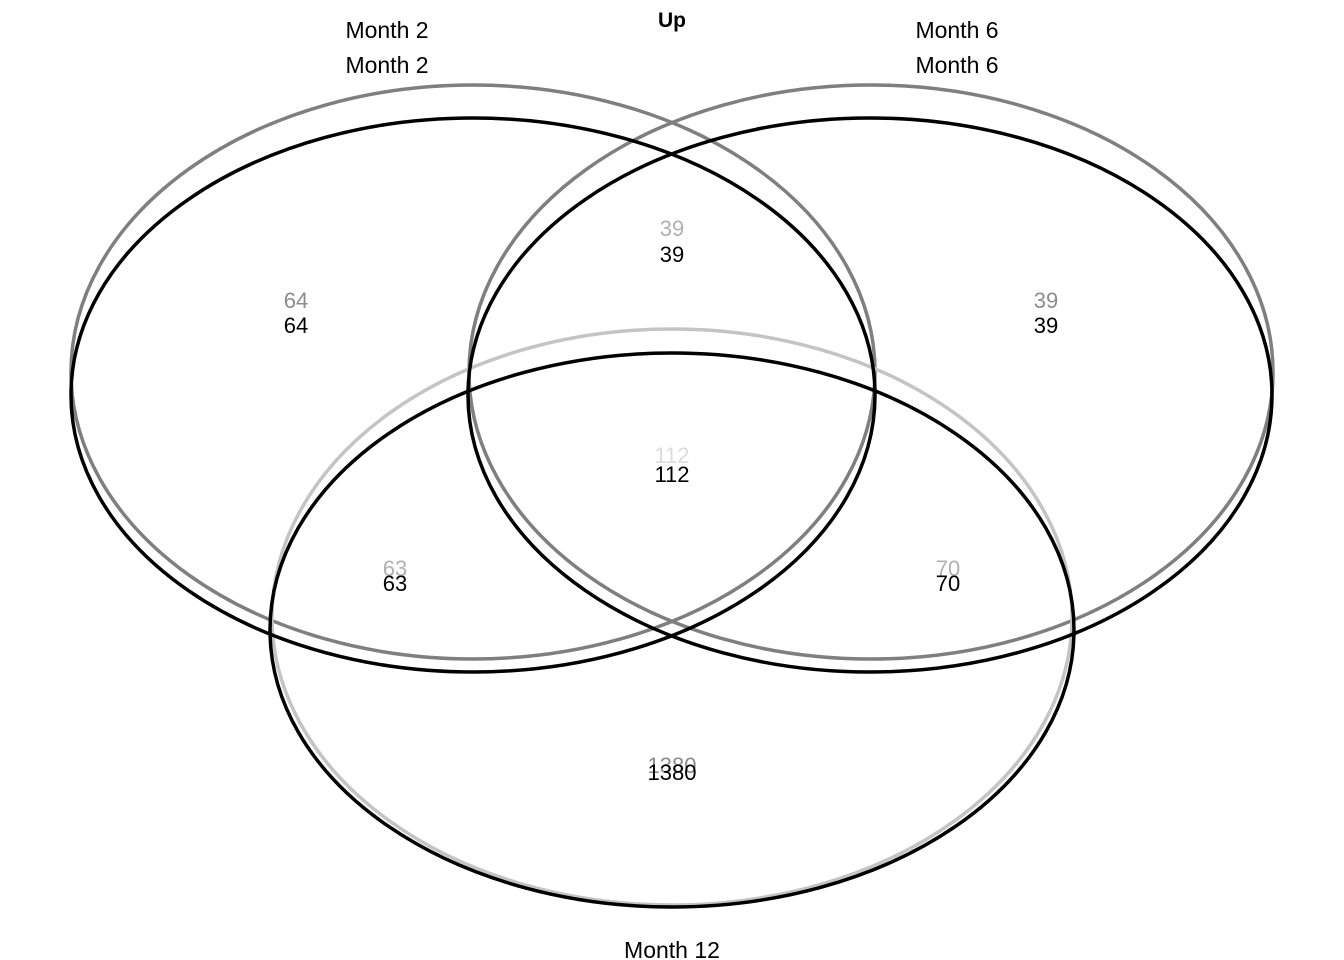 The width and height of the screenshot is (1344, 960). Describe the element at coordinates (672, 20) in the screenshot. I see `diagram-title: Up` at that location.